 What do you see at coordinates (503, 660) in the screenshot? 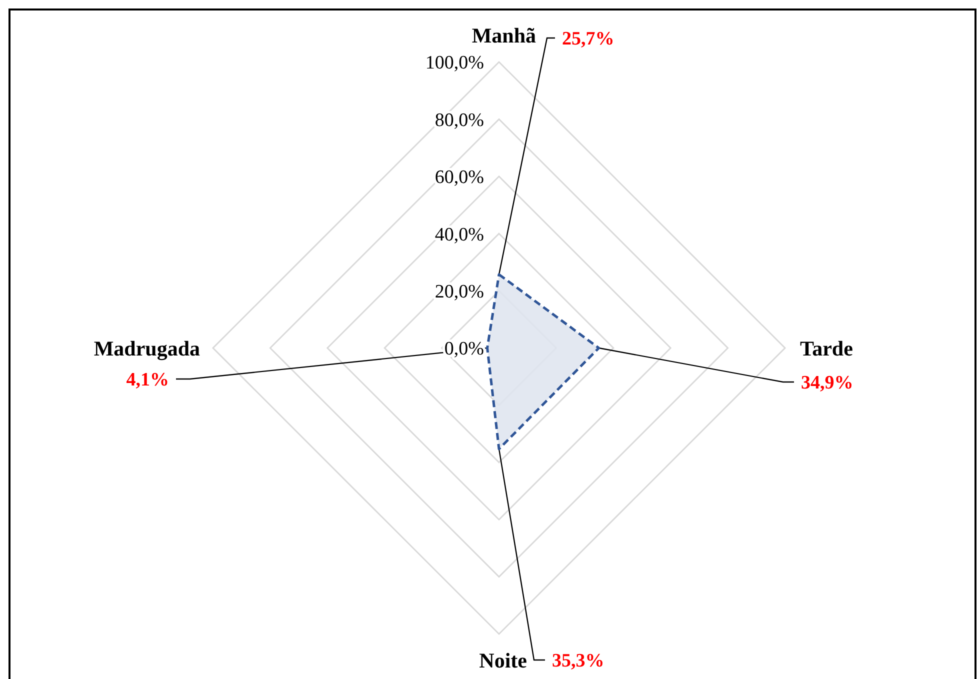
I see `spoke-label: Noite` at bounding box center [503, 660].